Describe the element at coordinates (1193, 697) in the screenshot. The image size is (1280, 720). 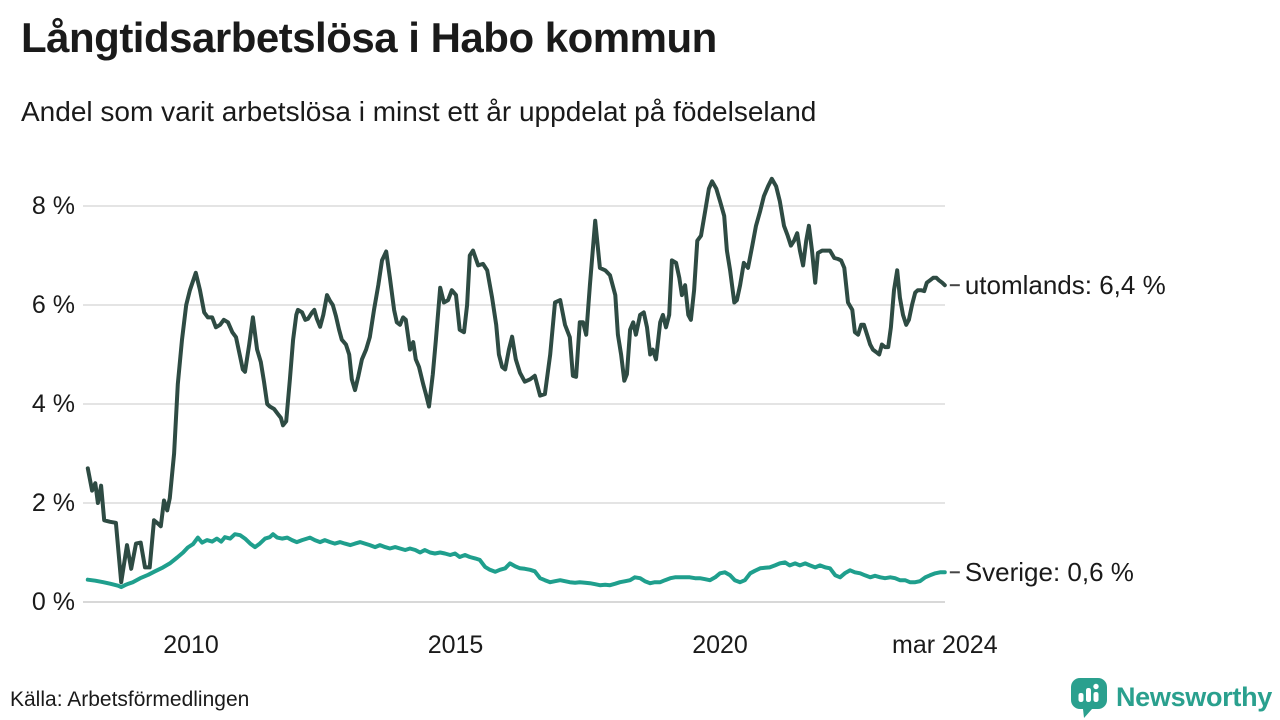
I see `brand-name: Newsworthy` at that location.